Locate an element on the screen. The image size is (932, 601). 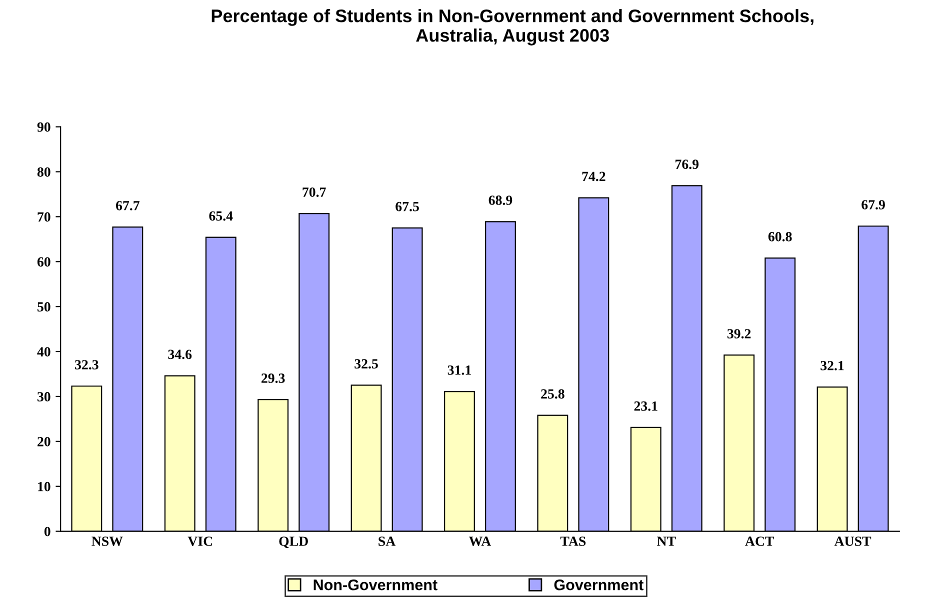
x-tick-label: WA is located at coordinates (480, 541).